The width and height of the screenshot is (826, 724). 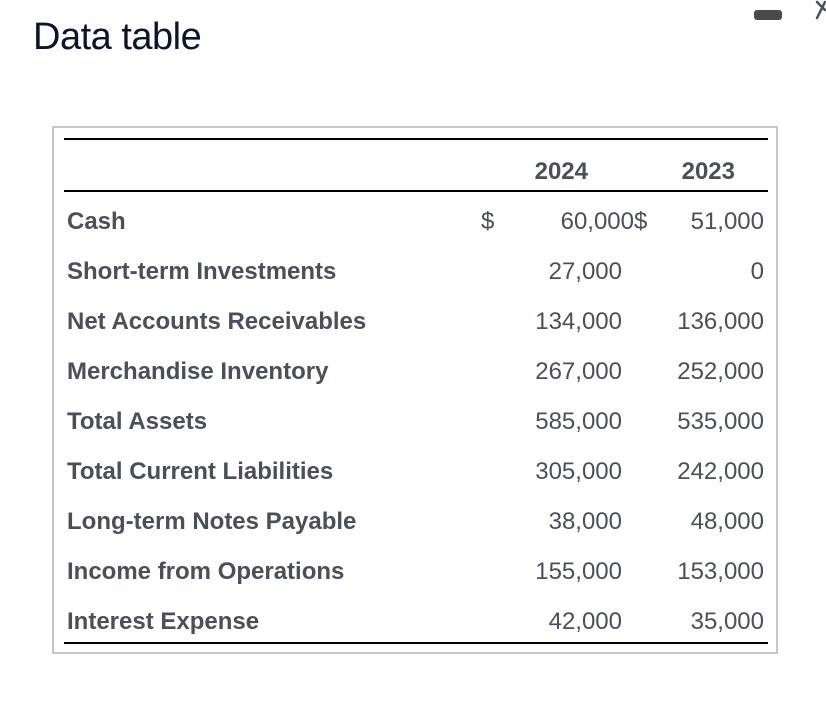 I want to click on table-row: Total Assets 585,000 535,000, so click(x=415, y=433).